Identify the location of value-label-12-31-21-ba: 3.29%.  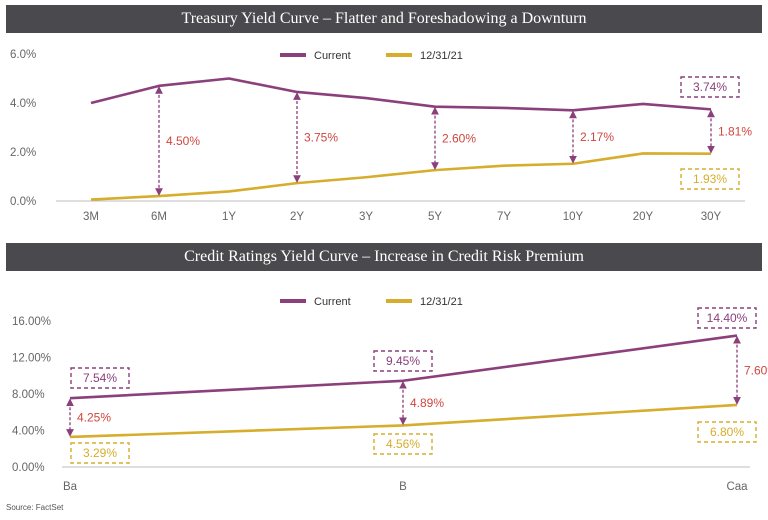
(100, 453).